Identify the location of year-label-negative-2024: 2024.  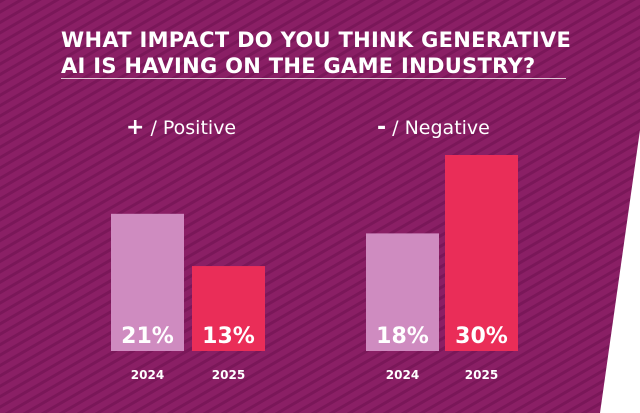
(402, 375).